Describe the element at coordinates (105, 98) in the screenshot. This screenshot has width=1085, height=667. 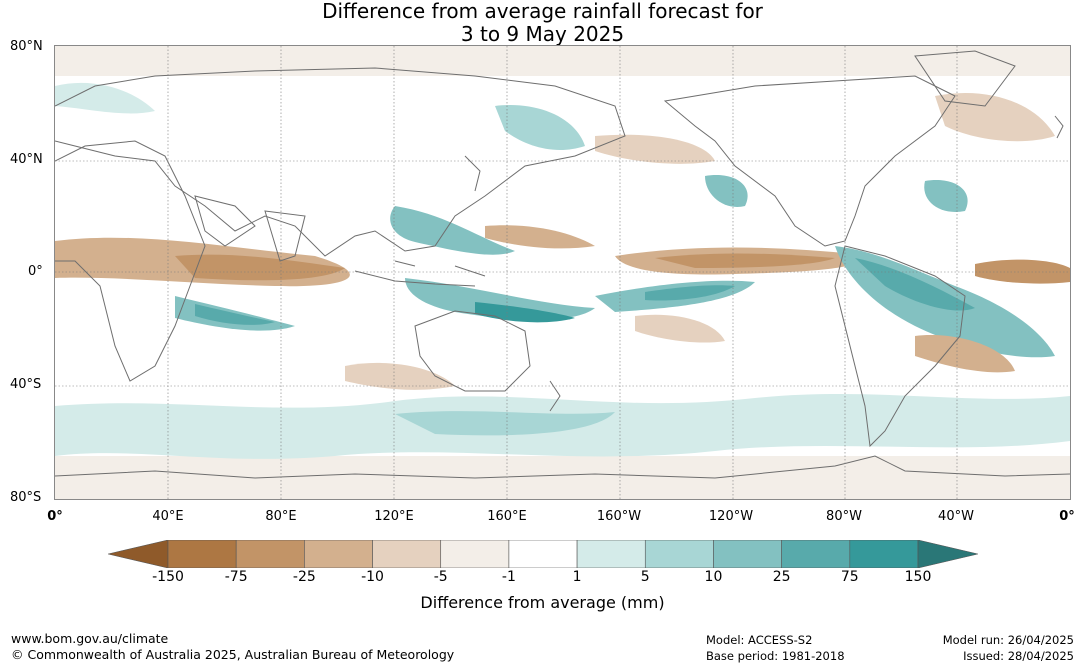
I see `arctic-wet` at that location.